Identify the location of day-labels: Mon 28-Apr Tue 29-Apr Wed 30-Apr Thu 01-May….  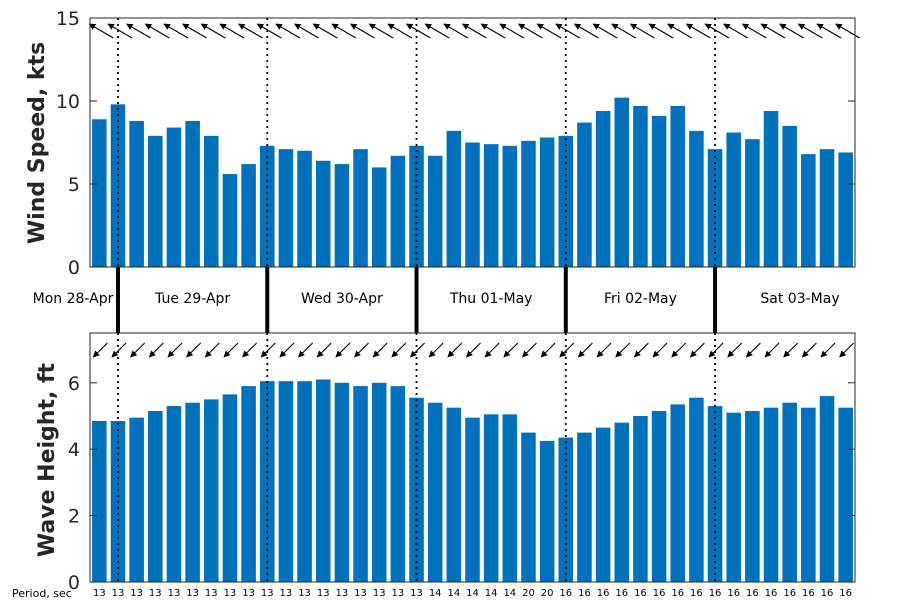
(436, 299).